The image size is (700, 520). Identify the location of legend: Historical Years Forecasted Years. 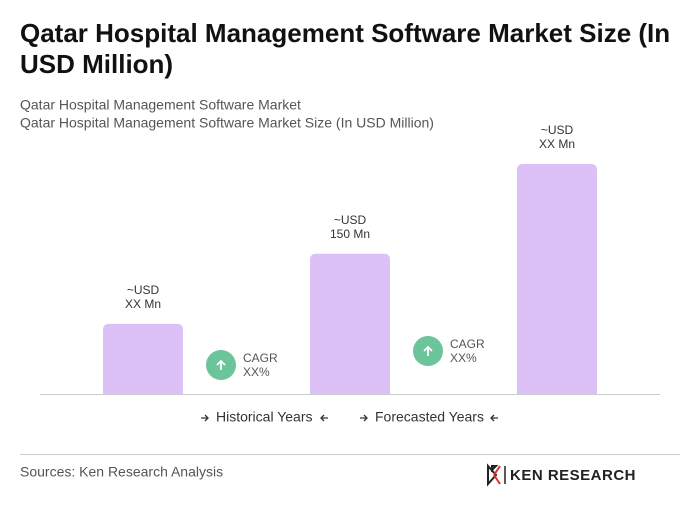
(349, 417).